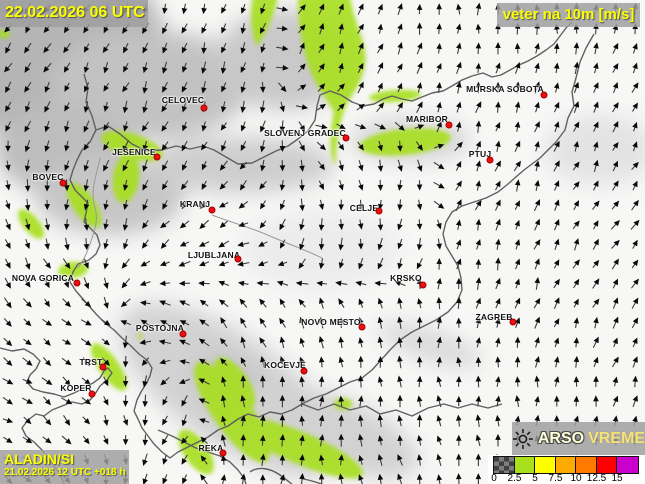 The image size is (645, 484). I want to click on city-label: REKA, so click(211, 448).